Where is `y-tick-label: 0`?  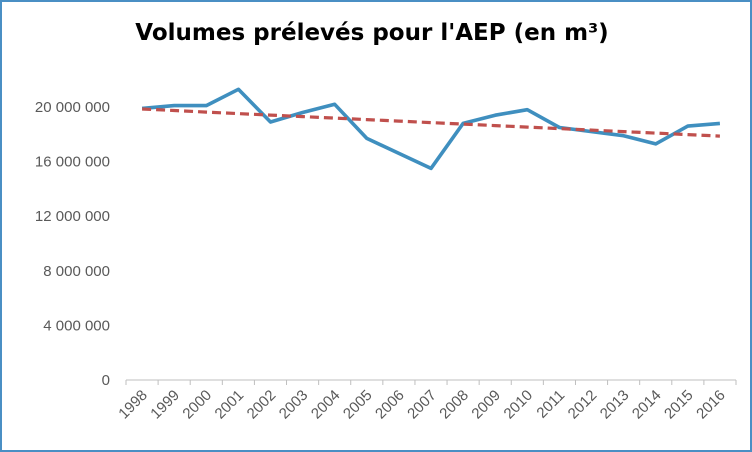 y-tick-label: 0 is located at coordinates (106, 380).